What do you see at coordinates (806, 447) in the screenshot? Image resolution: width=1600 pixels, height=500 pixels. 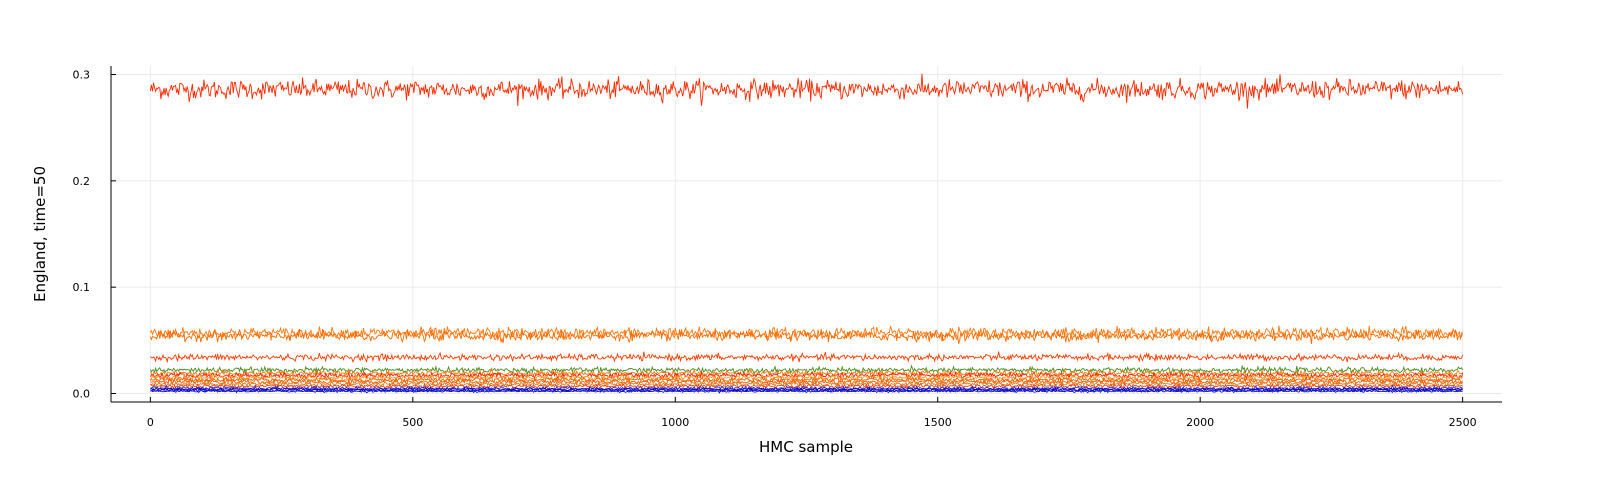 I see `x-axis-label: HMC sample` at bounding box center [806, 447].